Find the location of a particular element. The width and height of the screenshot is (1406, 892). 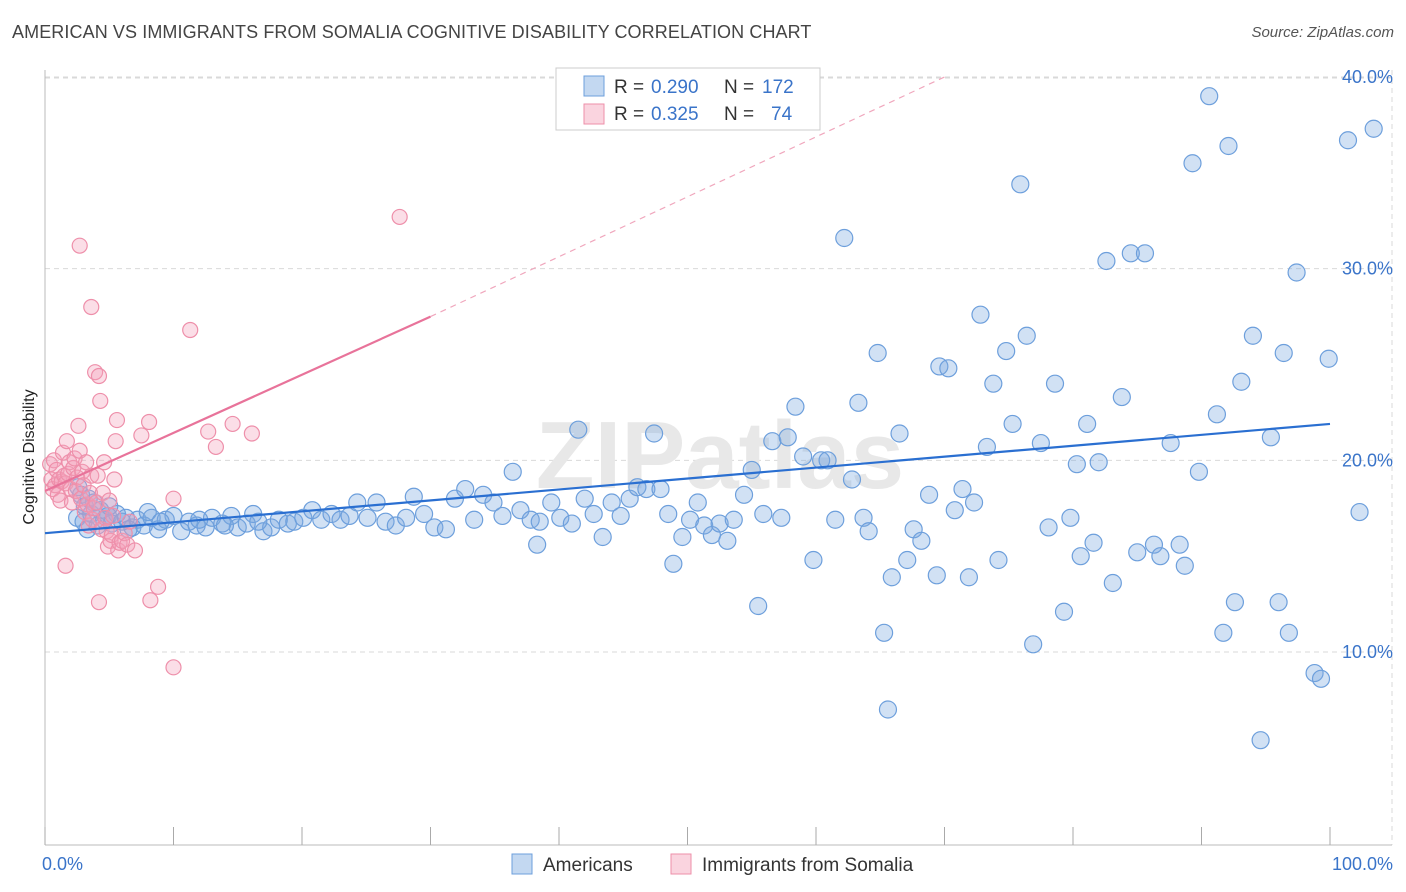

bottom-legend-swatch-somalia is located at coordinates (681, 864).